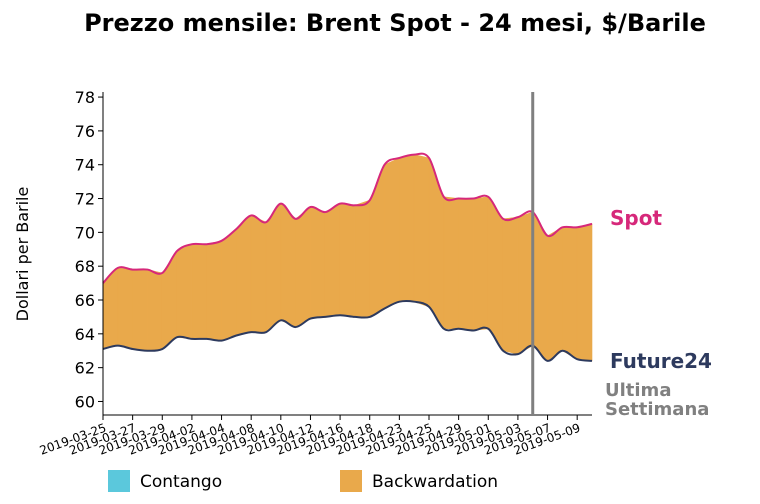 This screenshot has width=760, height=504. What do you see at coordinates (85, 300) in the screenshot?
I see `y-tick-label: 66` at bounding box center [85, 300].